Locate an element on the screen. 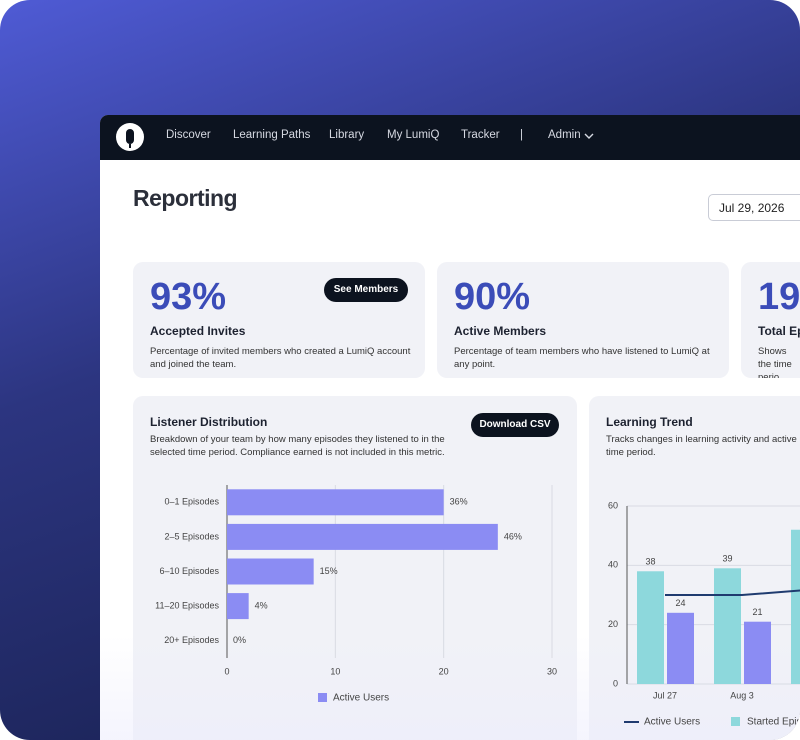 Image resolution: width=800 pixels, height=740 pixels. y-tick-label: 2–5 Episodes is located at coordinates (191, 536).